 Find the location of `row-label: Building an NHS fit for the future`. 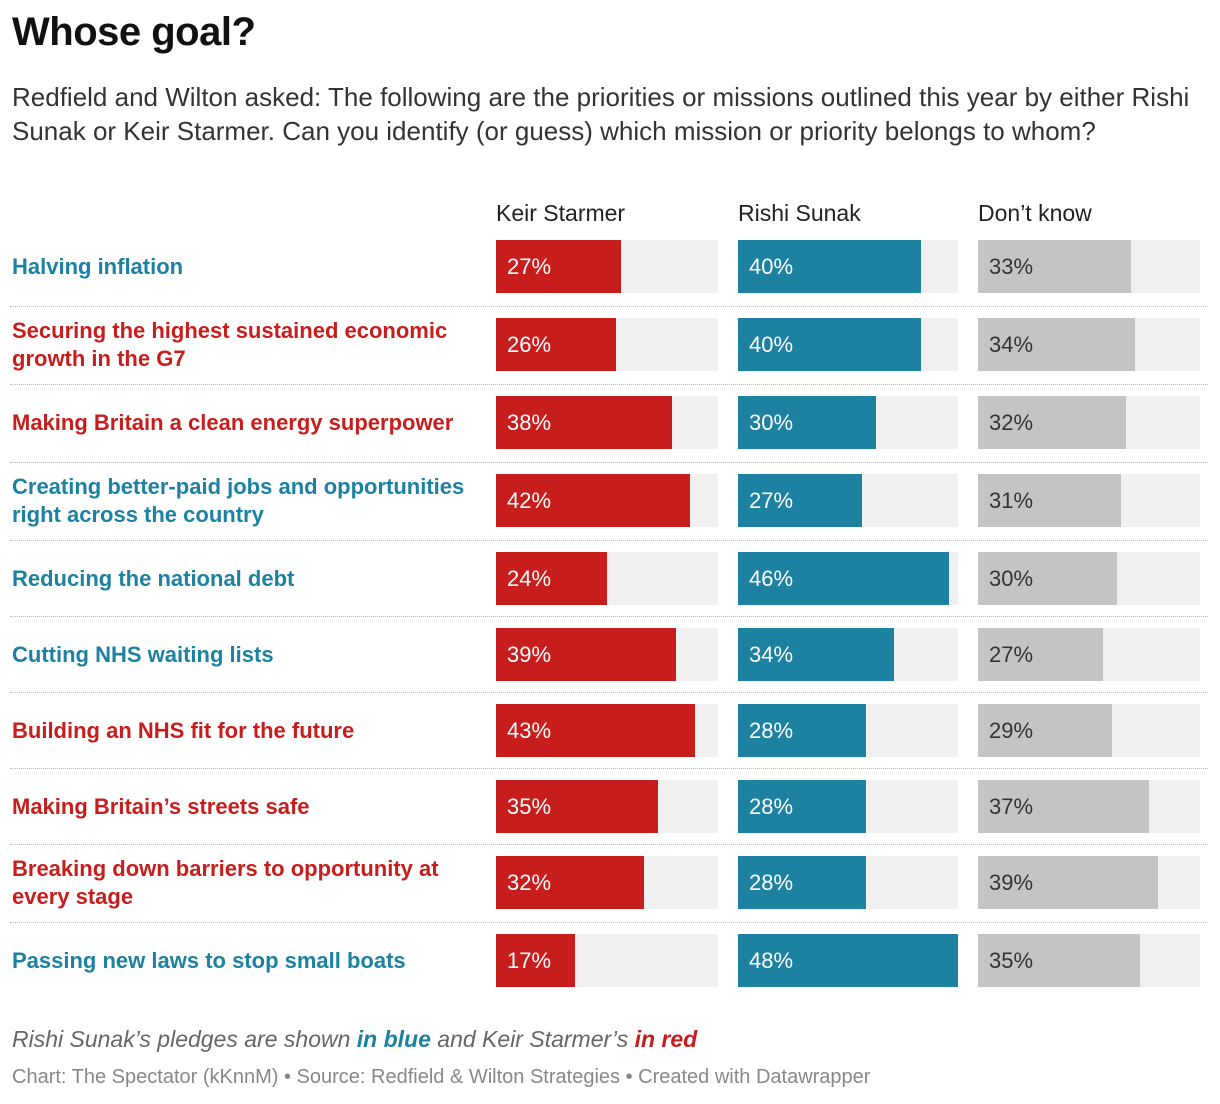

row-label: Building an NHS fit for the future is located at coordinates (183, 730).